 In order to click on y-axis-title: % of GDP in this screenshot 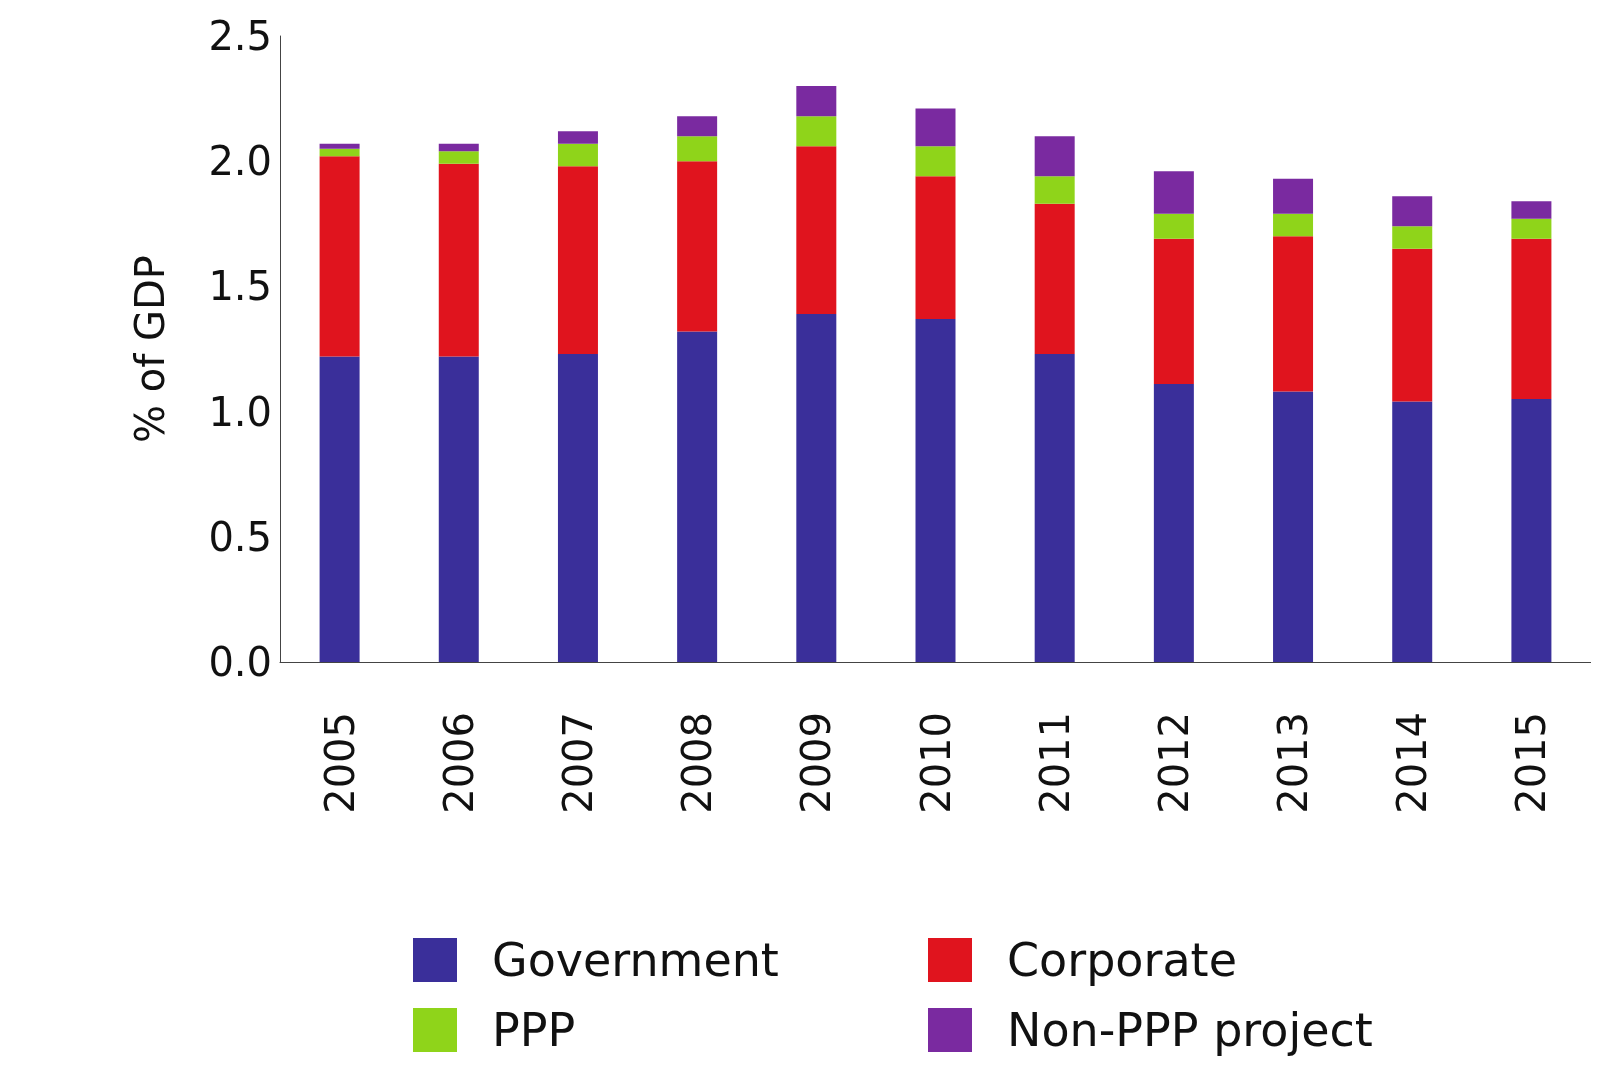, I will do `click(150, 349)`.